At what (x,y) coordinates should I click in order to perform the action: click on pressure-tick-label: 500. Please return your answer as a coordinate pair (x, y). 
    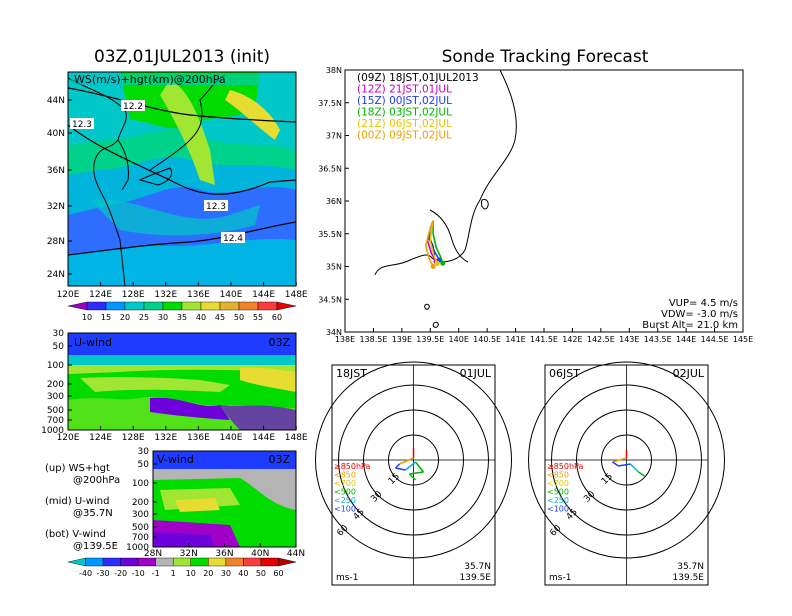
    Looking at the image, I should click on (55, 411).